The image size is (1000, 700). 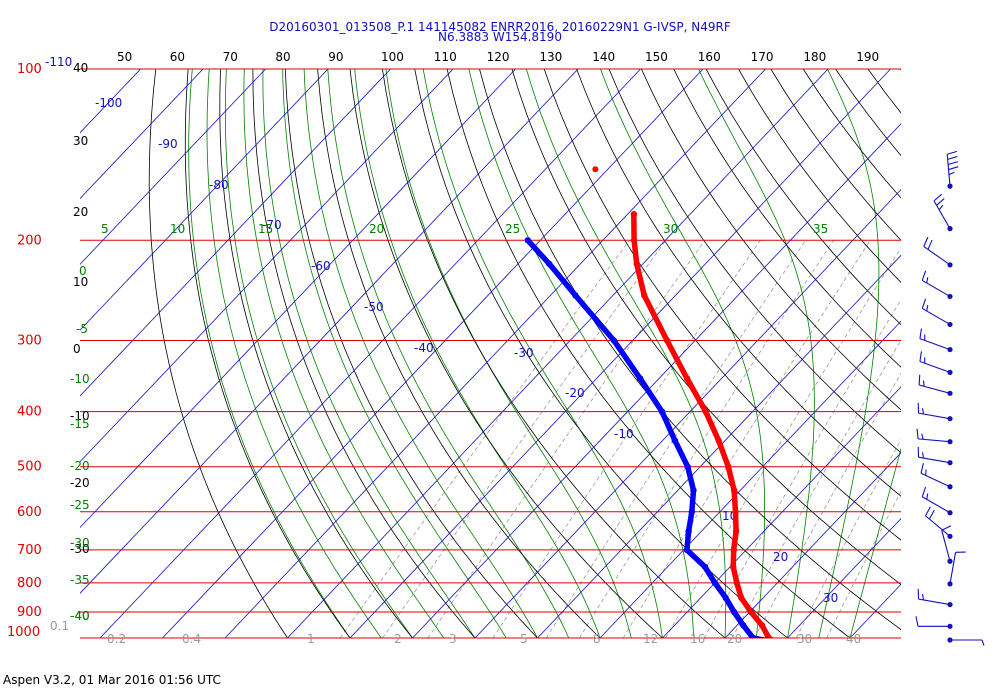 I want to click on pressure-label: 600, so click(x=29, y=512).